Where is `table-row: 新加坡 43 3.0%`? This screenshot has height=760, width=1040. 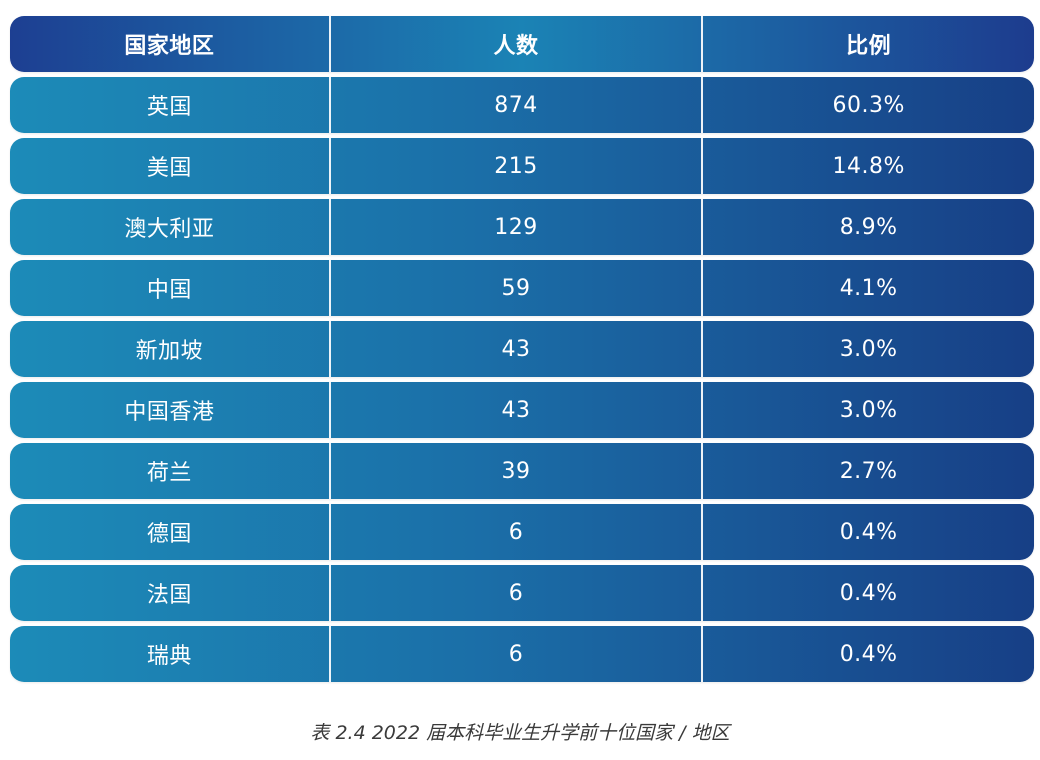
table-row: 新加坡 43 3.0% is located at coordinates (522, 349).